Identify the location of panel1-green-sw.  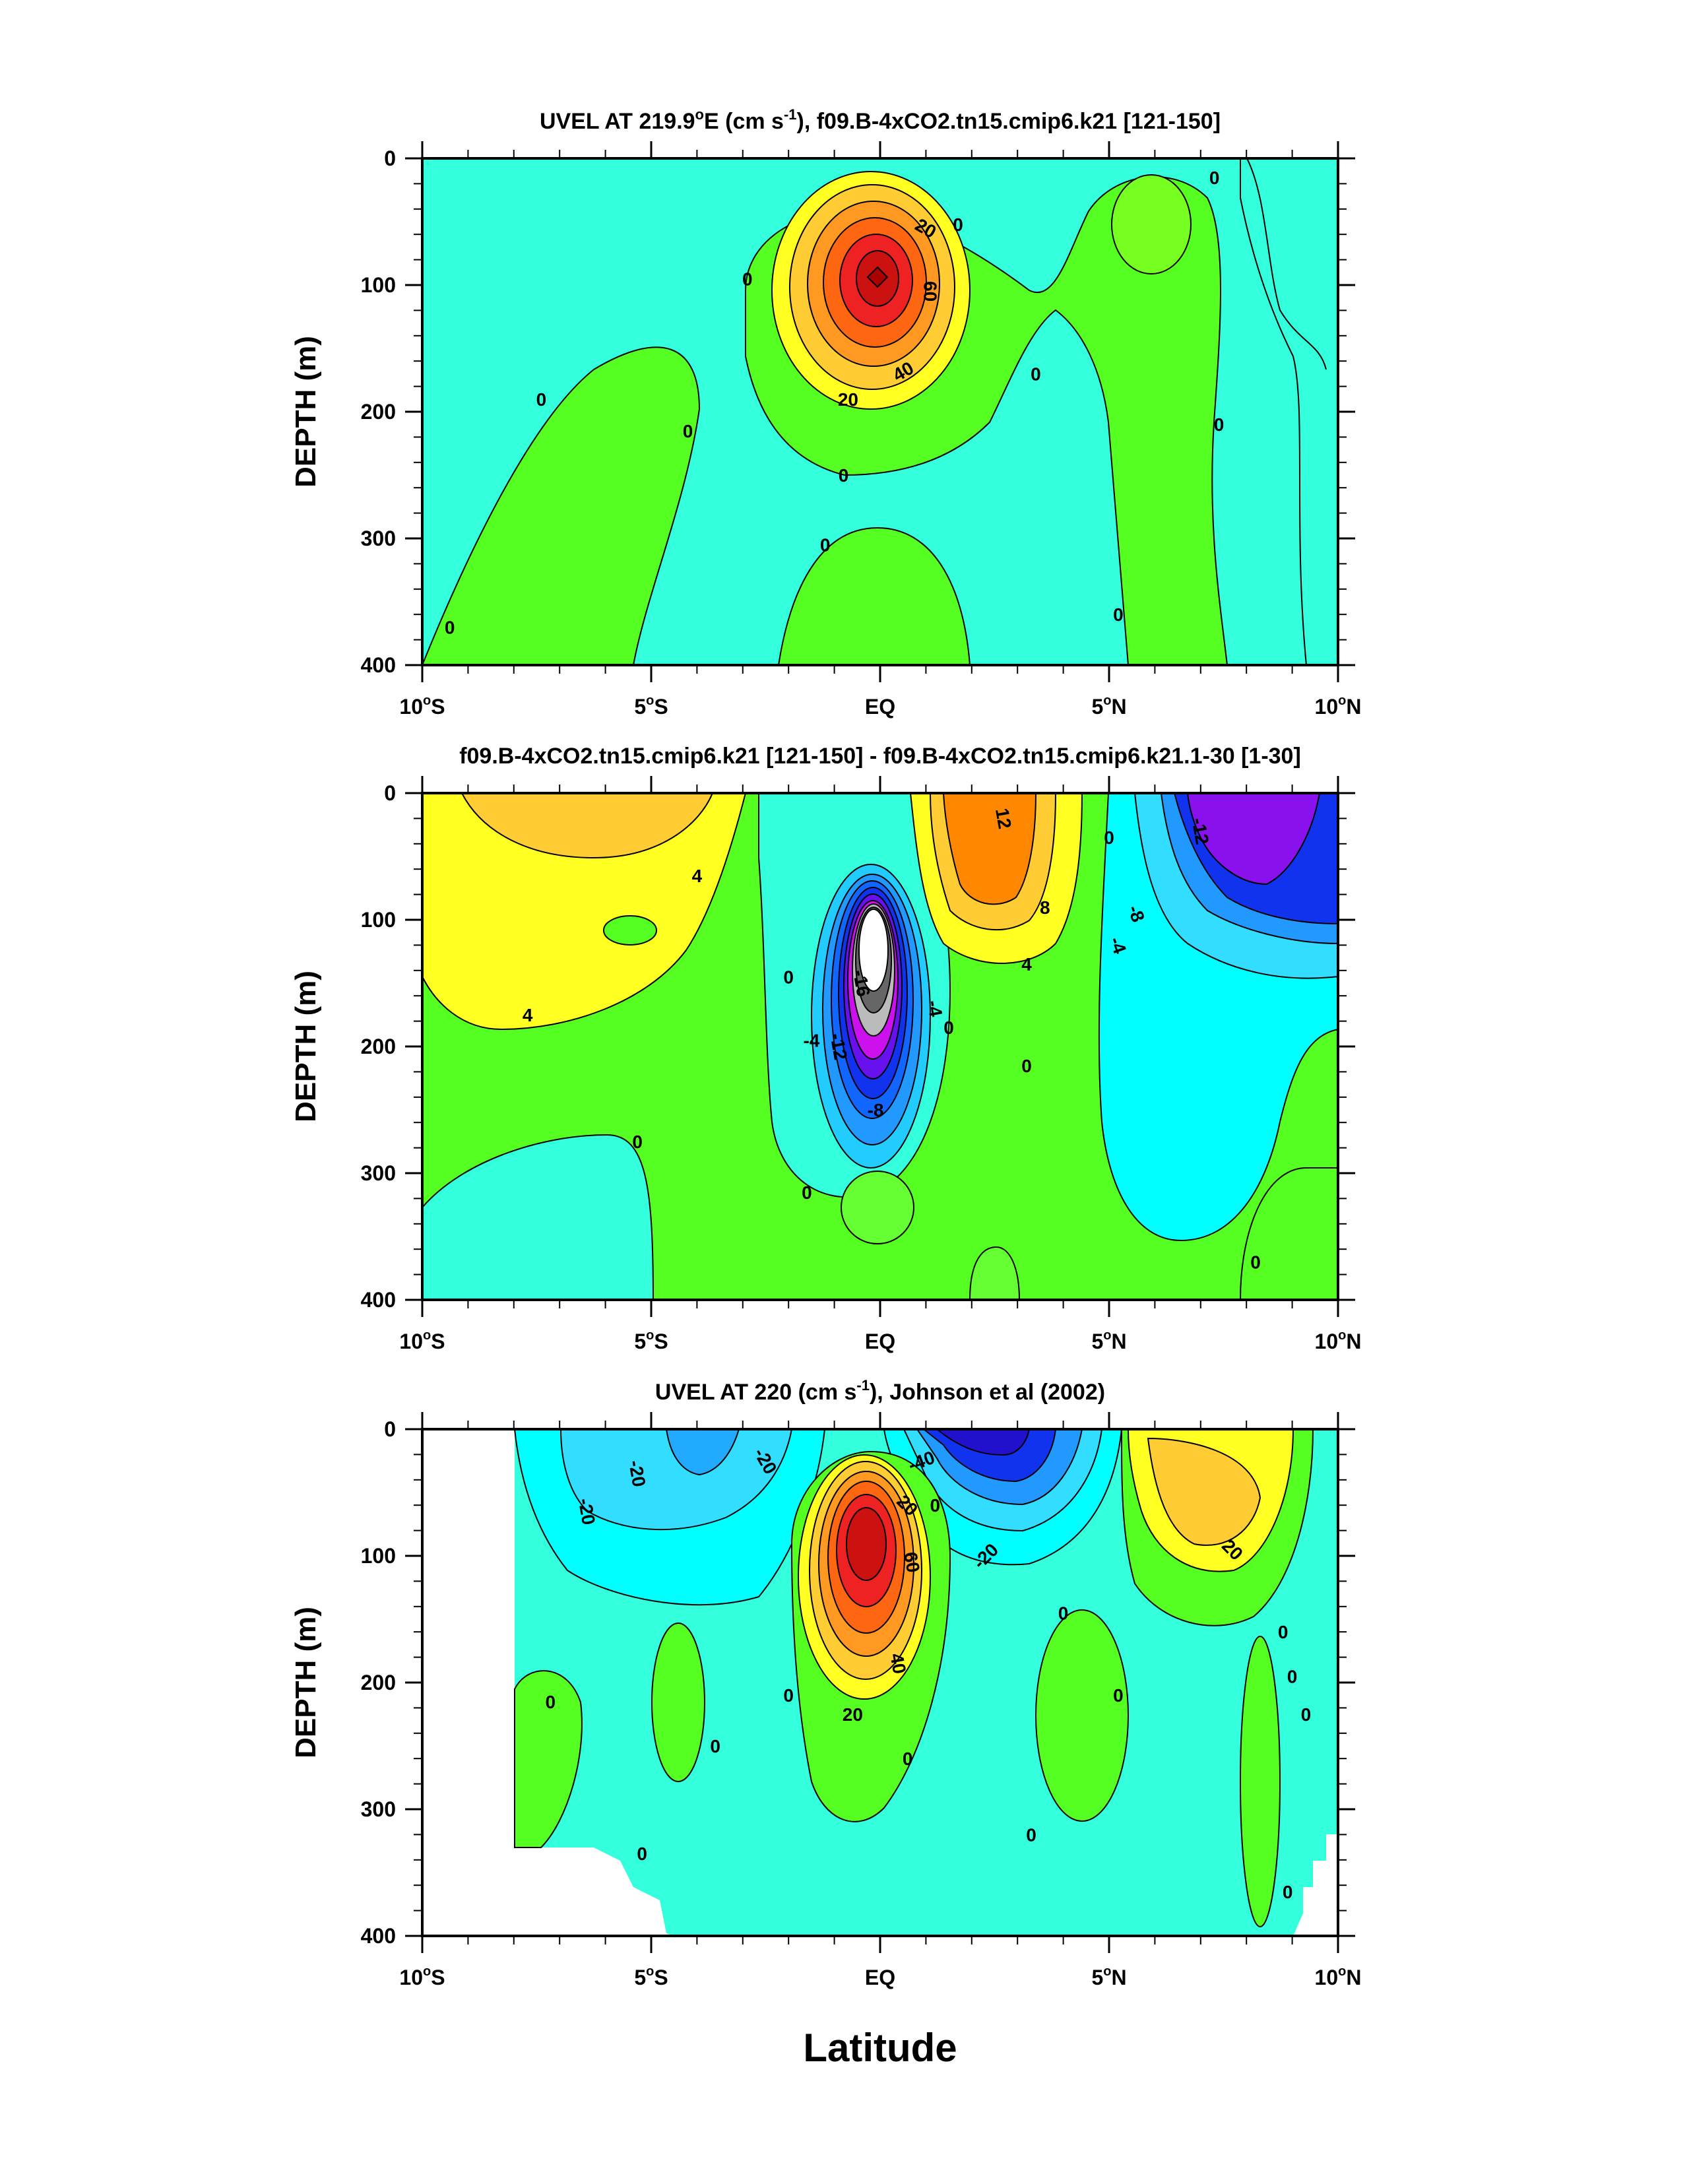
(561, 505).